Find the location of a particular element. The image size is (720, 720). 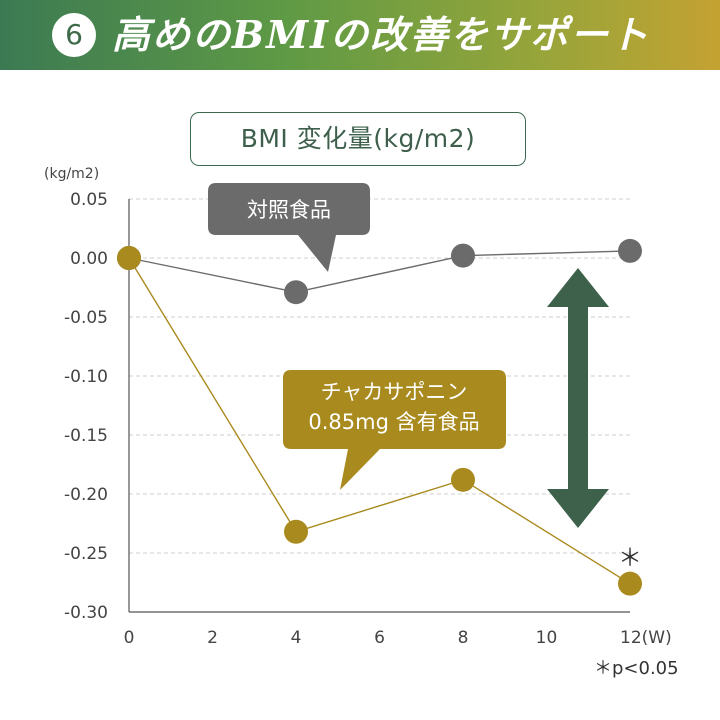

significance-footnote: ＊p<0.05 is located at coordinates (636, 668).